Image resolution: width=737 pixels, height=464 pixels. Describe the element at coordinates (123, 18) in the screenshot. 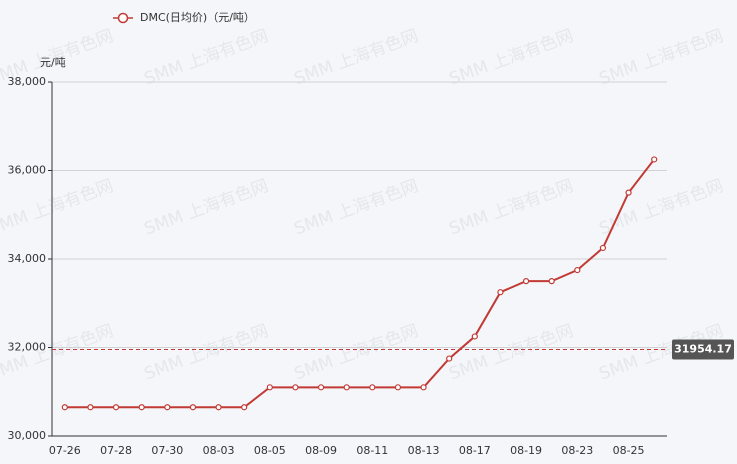

I see `legend-symbol` at that location.